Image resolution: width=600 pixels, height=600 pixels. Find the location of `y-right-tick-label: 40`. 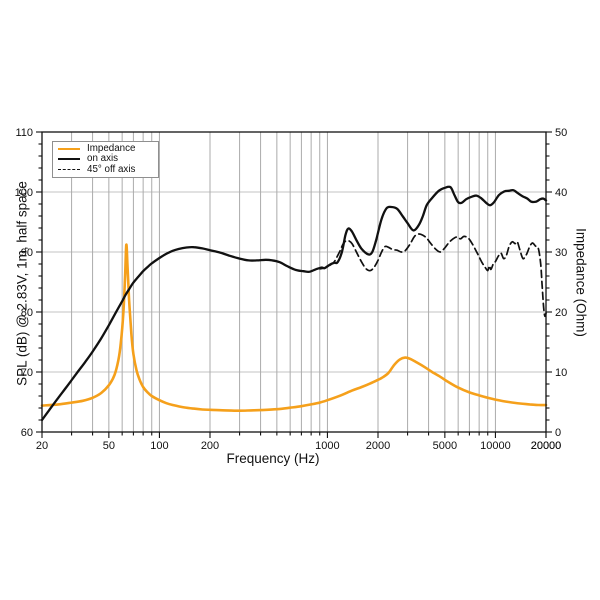

y-right-tick-label: 40 is located at coordinates (561, 193).